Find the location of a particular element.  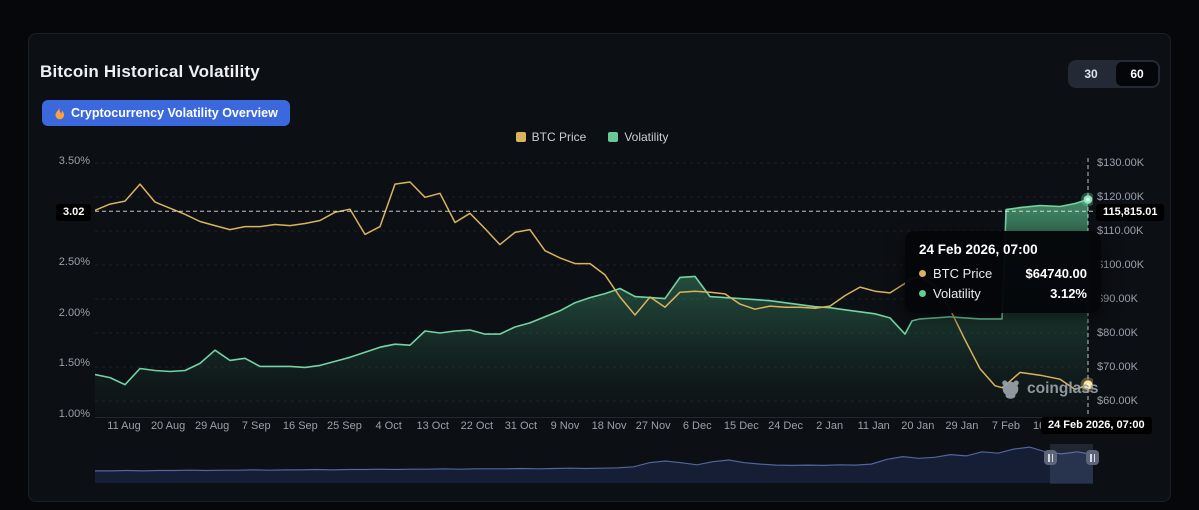

x-axis-label: 4 Oct is located at coordinates (388, 426).